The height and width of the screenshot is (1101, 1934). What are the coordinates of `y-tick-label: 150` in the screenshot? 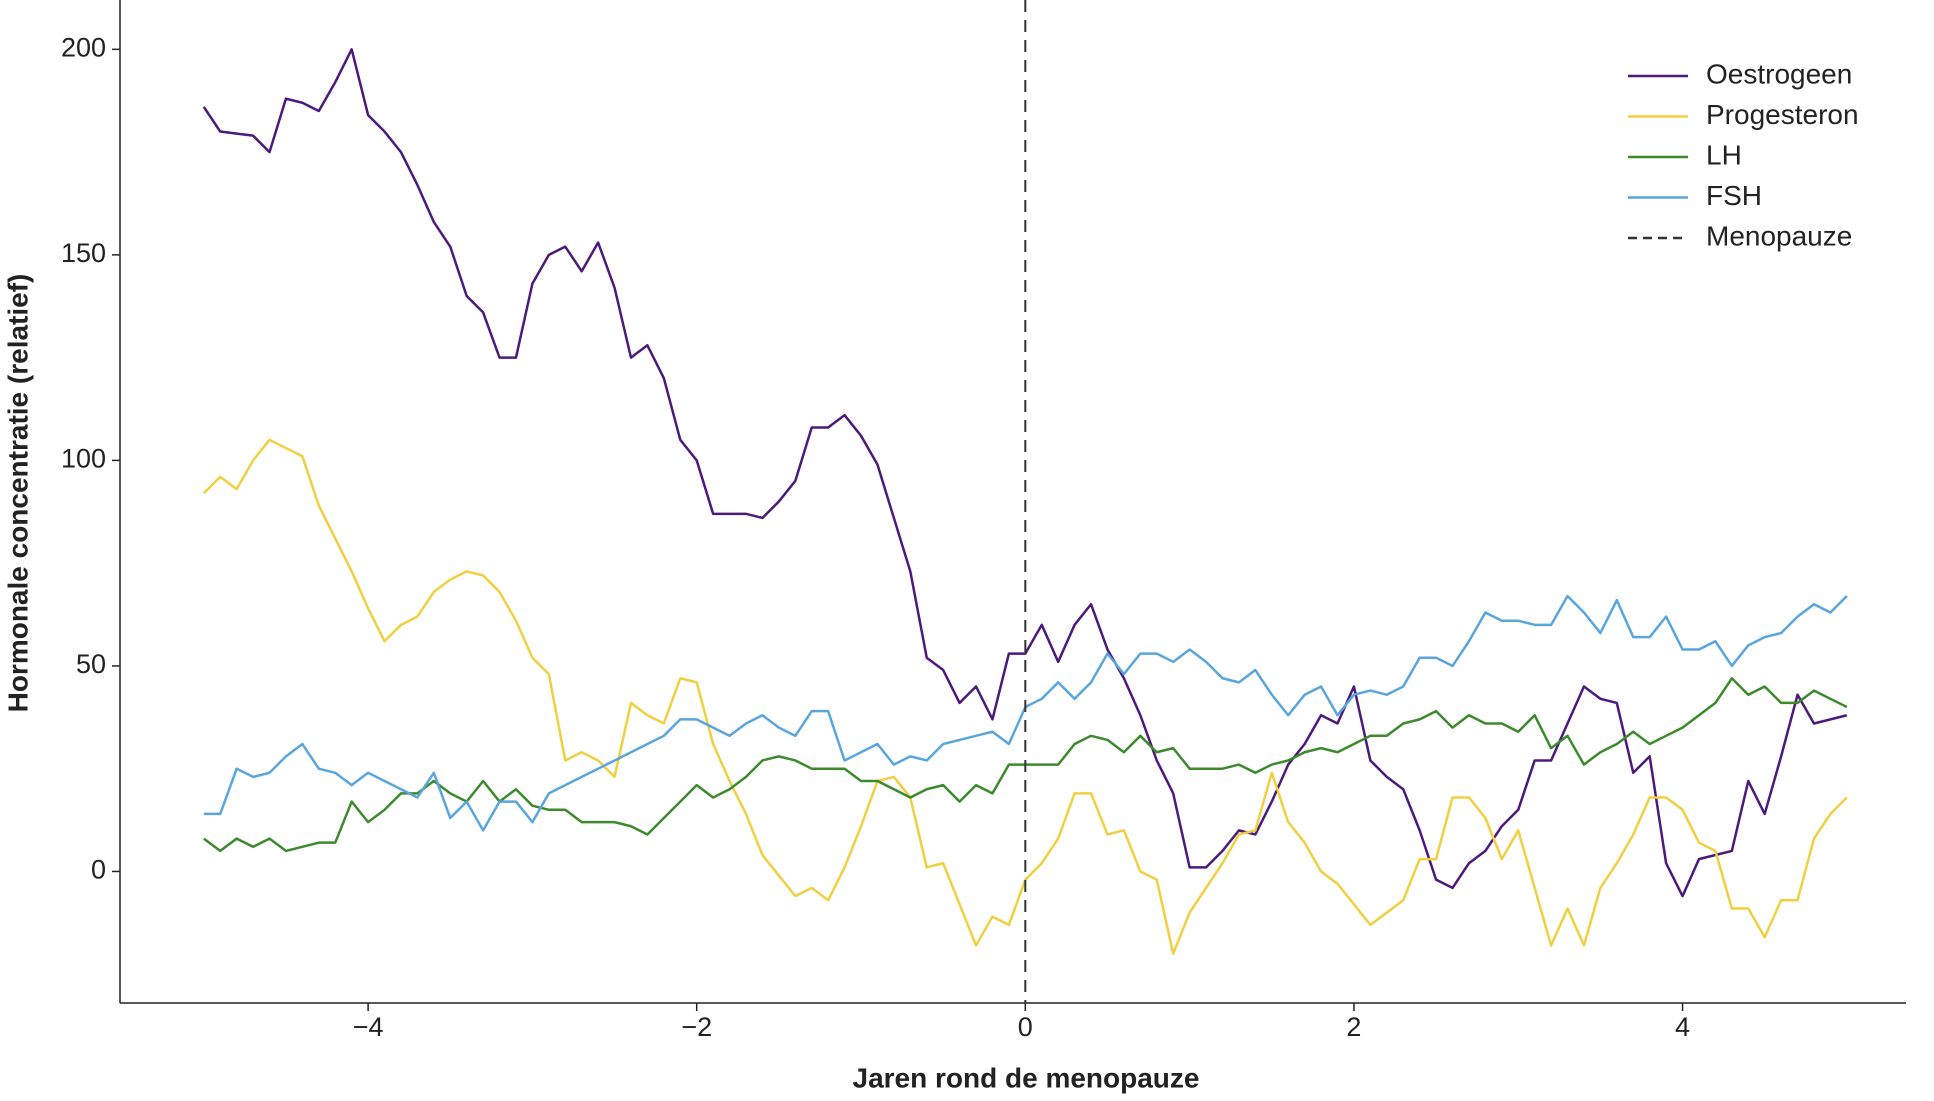 It's located at (83, 253).